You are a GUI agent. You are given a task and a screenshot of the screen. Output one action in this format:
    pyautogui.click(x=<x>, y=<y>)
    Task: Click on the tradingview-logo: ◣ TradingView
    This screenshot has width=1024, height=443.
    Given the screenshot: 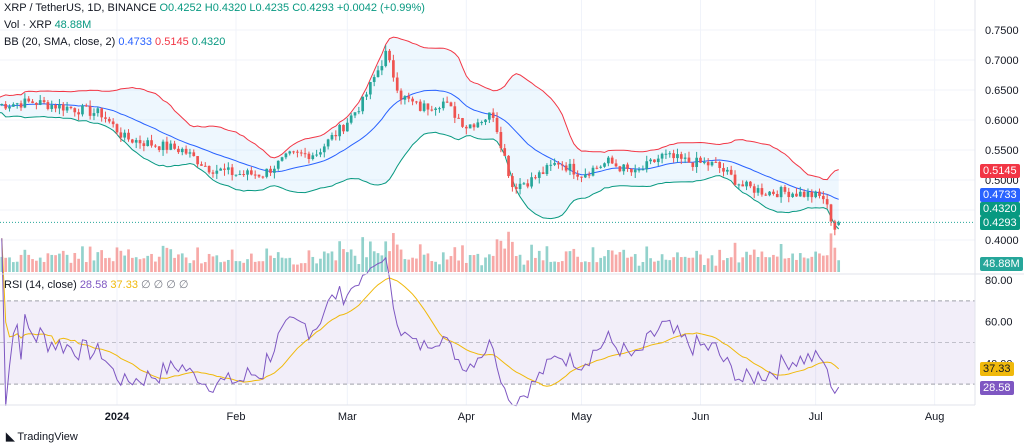 What is the action you would take?
    pyautogui.click(x=42, y=436)
    